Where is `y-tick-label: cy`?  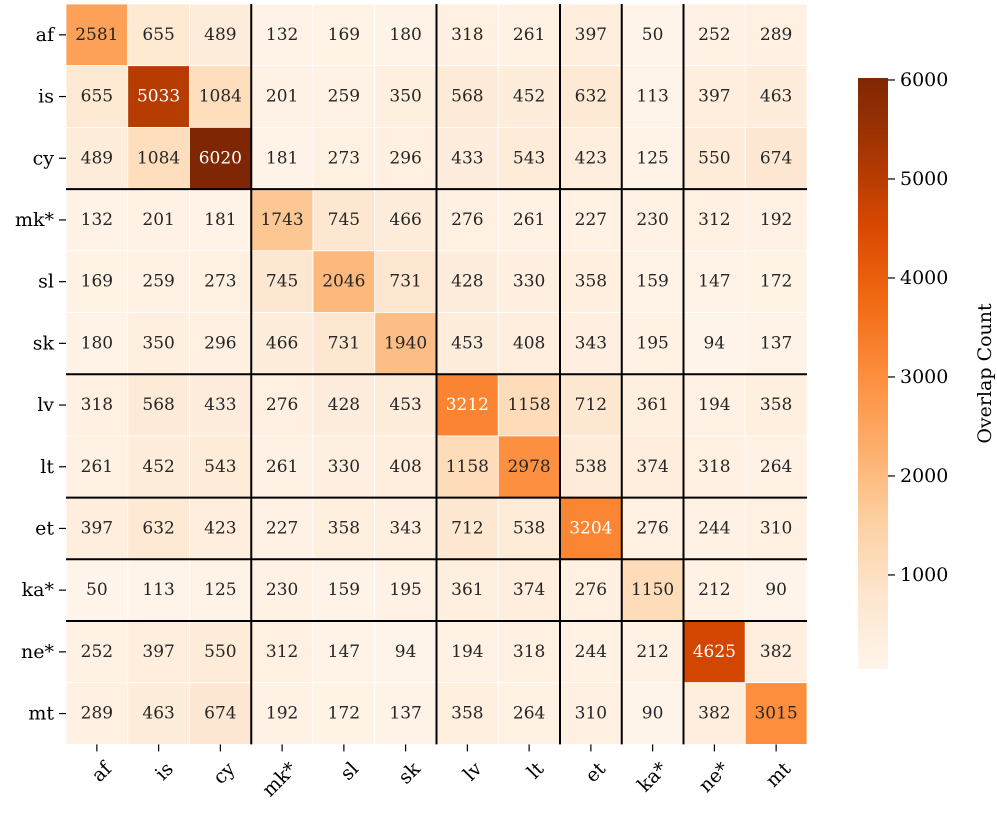
y-tick-label: cy is located at coordinates (44, 158).